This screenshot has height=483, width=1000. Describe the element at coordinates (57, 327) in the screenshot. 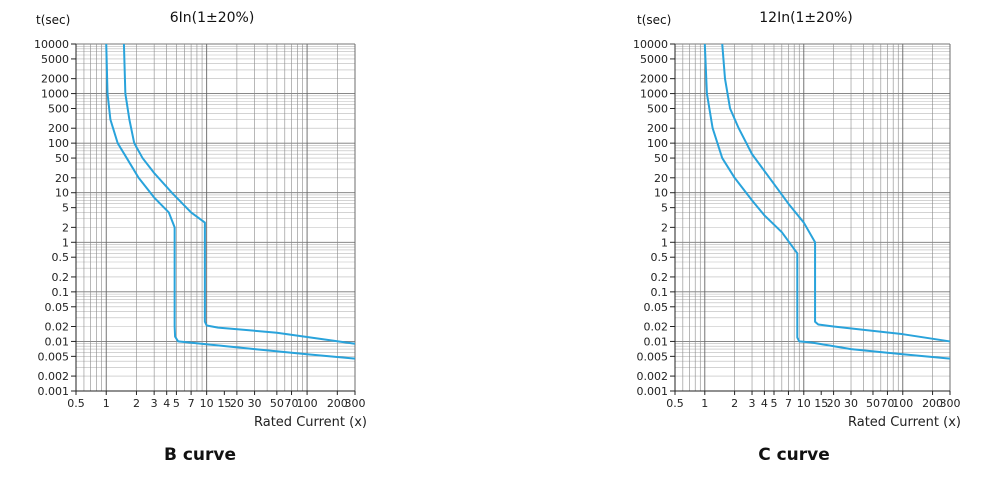

I see `b-y-tick-label: 0.02` at that location.